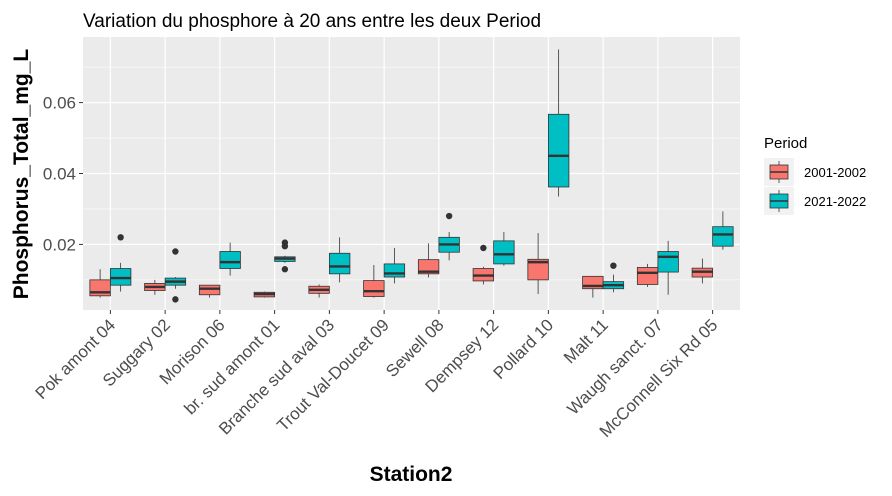 This screenshot has width=892, height=496. Describe the element at coordinates (586, 341) in the screenshot. I see `x-tick-label: Malt 11` at that location.